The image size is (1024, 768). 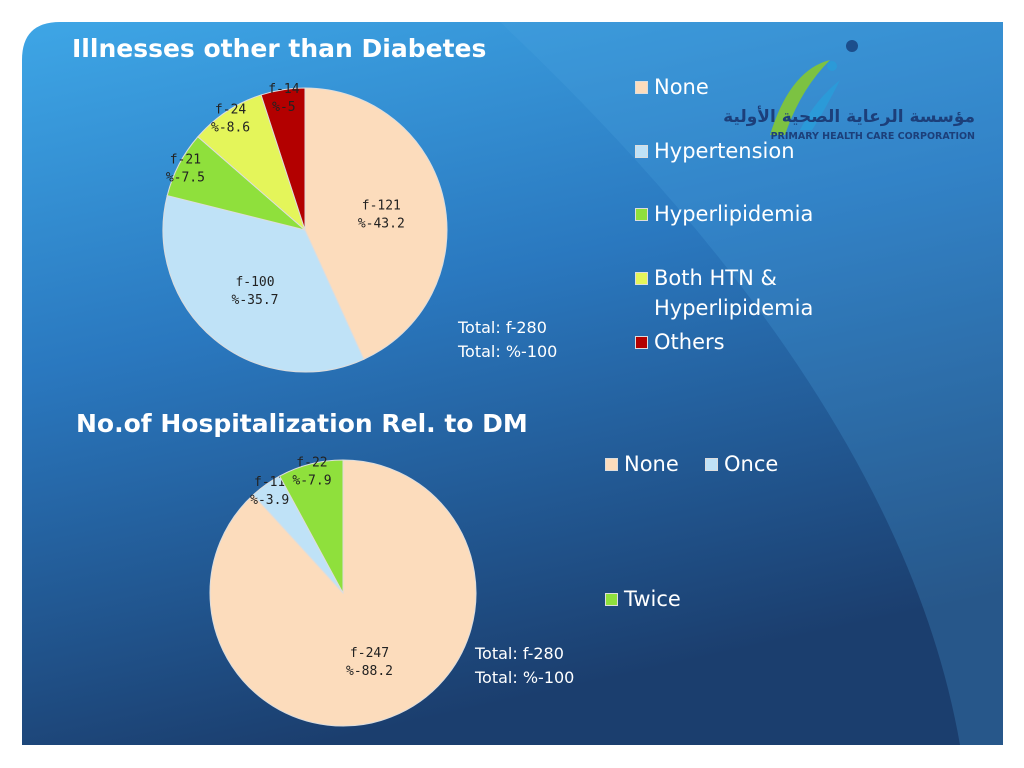 What do you see at coordinates (381, 205) in the screenshot?
I see `data-label-frequency: f-121` at bounding box center [381, 205].